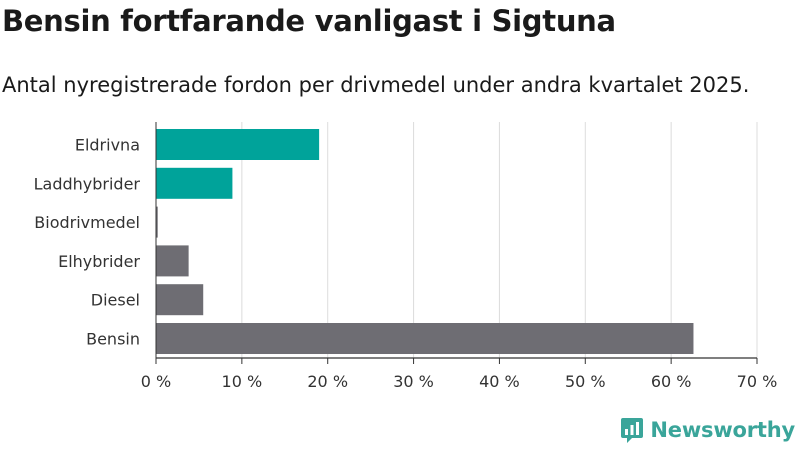 The image size is (800, 450). What do you see at coordinates (113, 339) in the screenshot?
I see `category-label: Bensin` at bounding box center [113, 339].